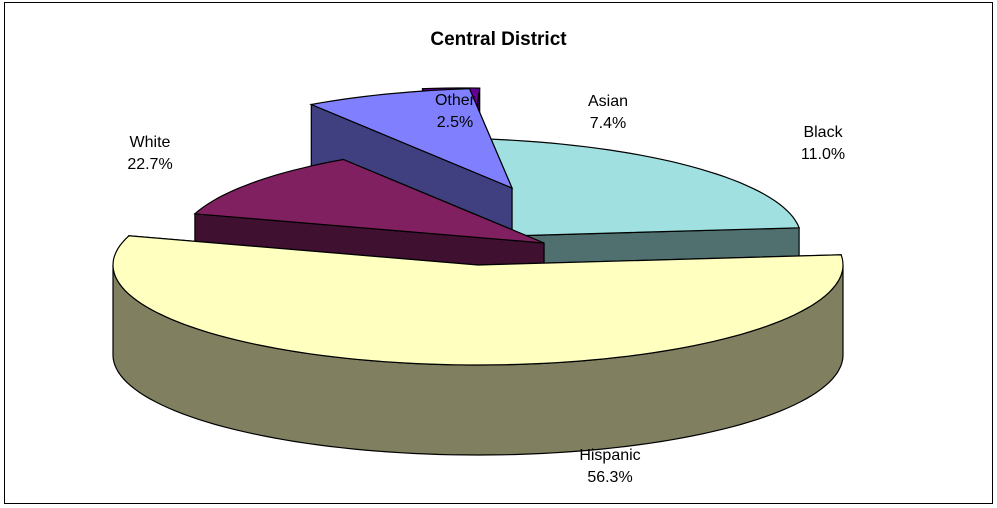  What do you see at coordinates (369, 201) in the screenshot?
I see `slice-top-black` at bounding box center [369, 201].